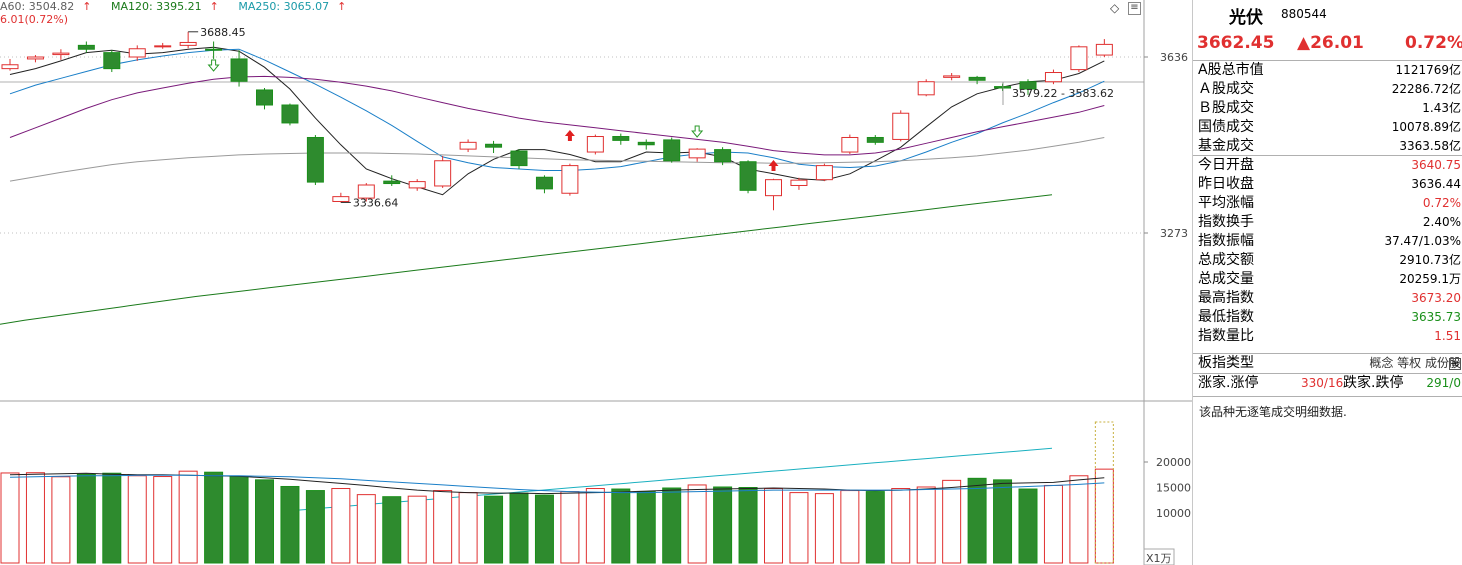  I want to click on crosshair-readout: 3579.22 - 3583.62, so click(1063, 93).